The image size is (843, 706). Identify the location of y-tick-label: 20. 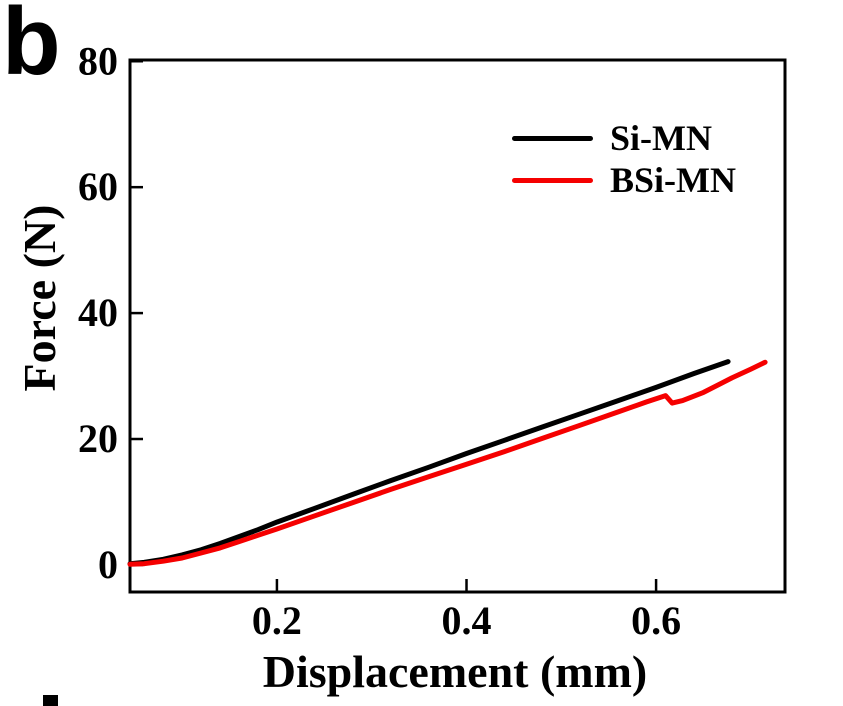
(98, 438).